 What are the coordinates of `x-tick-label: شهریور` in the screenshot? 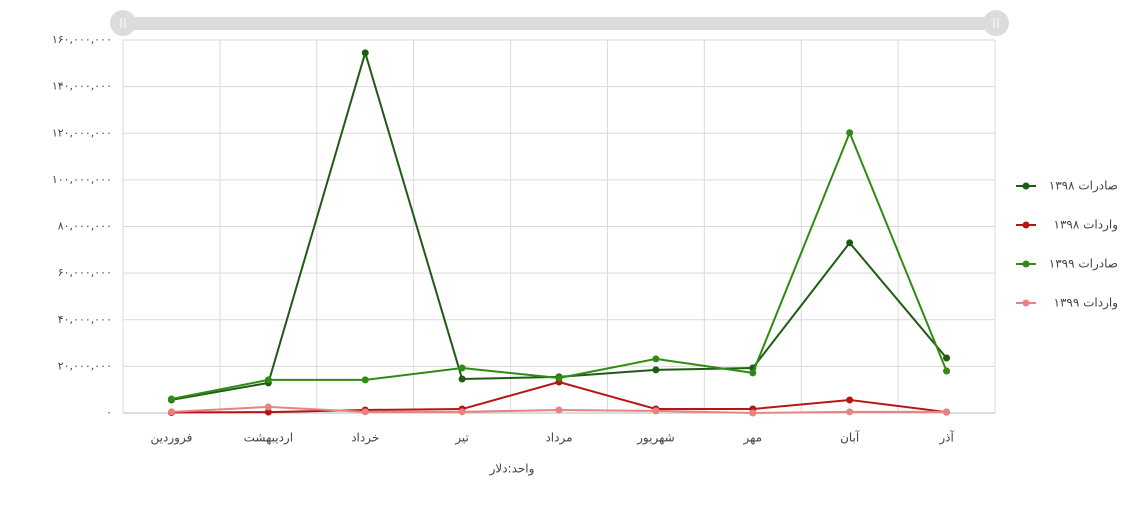 It's located at (655, 438).